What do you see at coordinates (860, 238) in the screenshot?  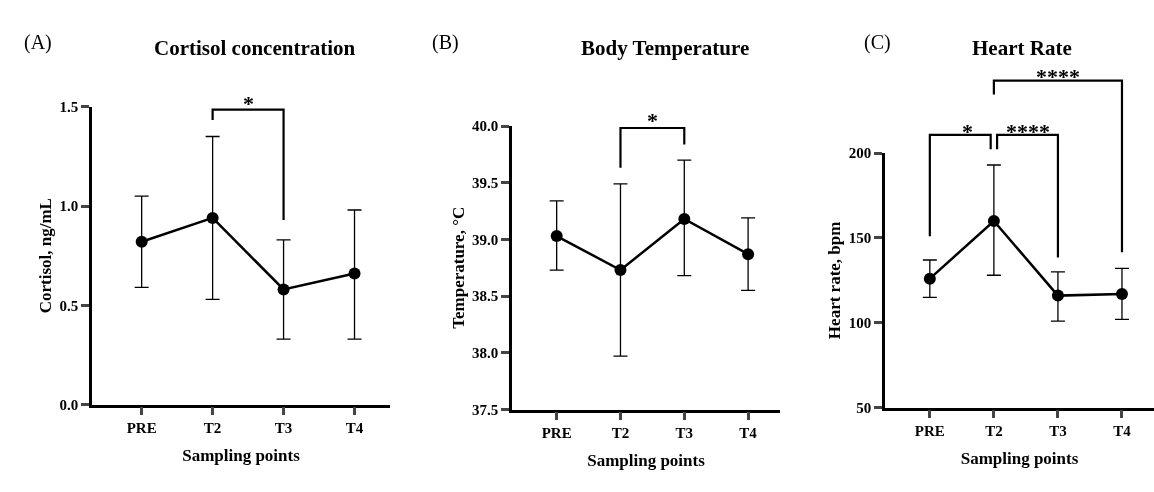 I see `y-tick-label: 150` at bounding box center [860, 238].